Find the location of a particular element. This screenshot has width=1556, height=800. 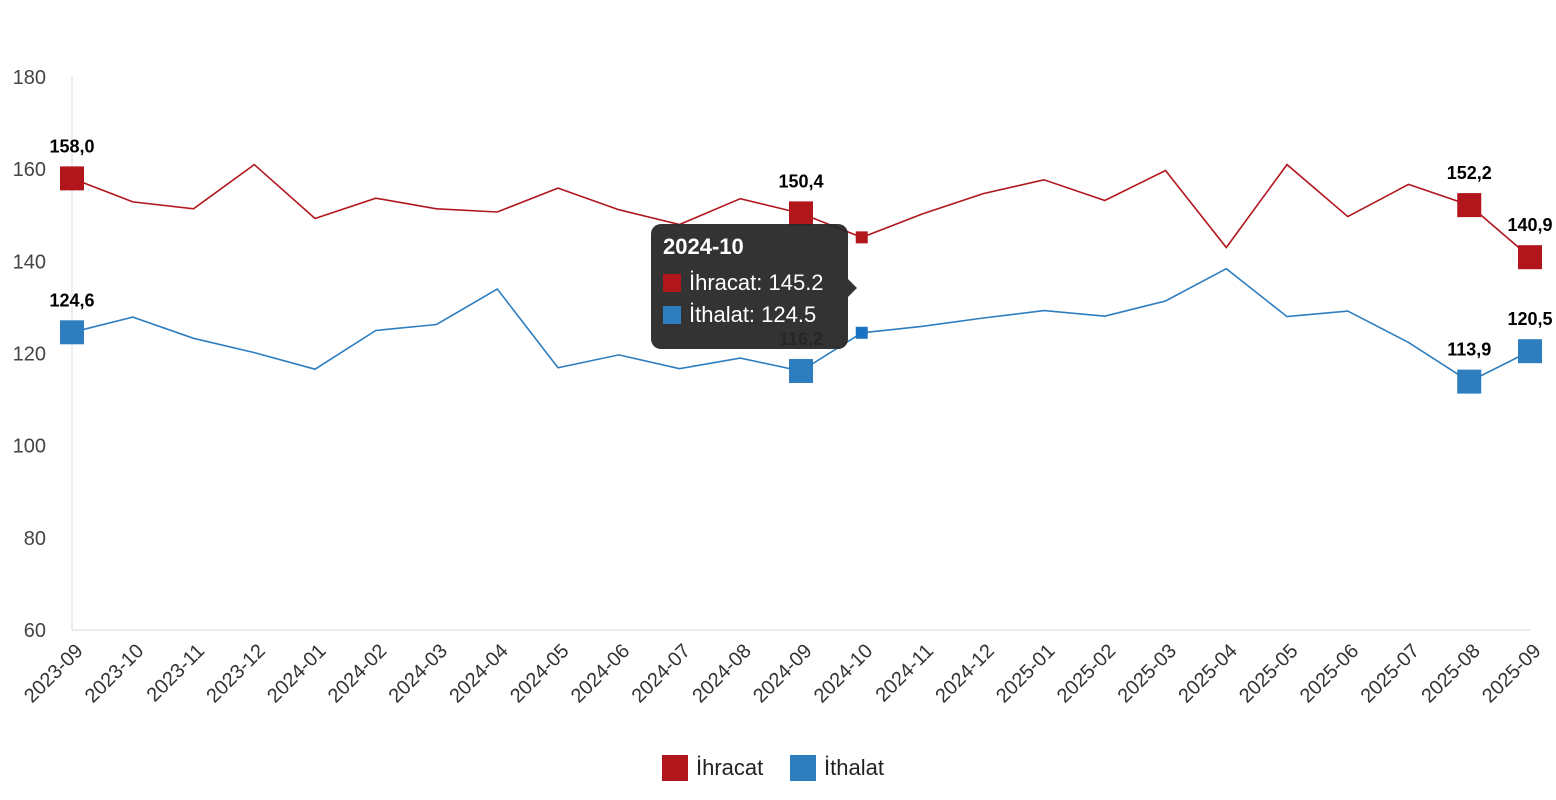

data-label-ithalat: 120,5 is located at coordinates (1529, 319).